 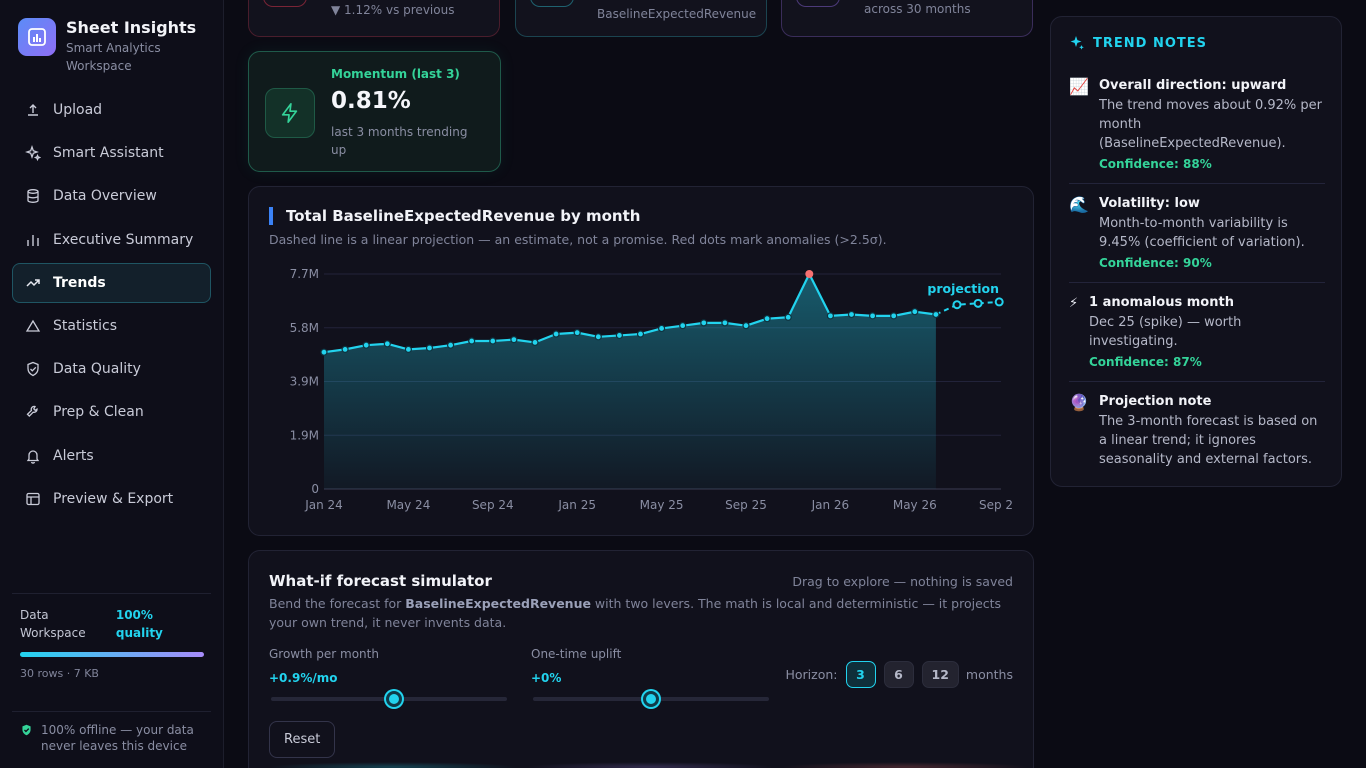 What do you see at coordinates (302, 739) in the screenshot?
I see `reset-button: Reset` at bounding box center [302, 739].